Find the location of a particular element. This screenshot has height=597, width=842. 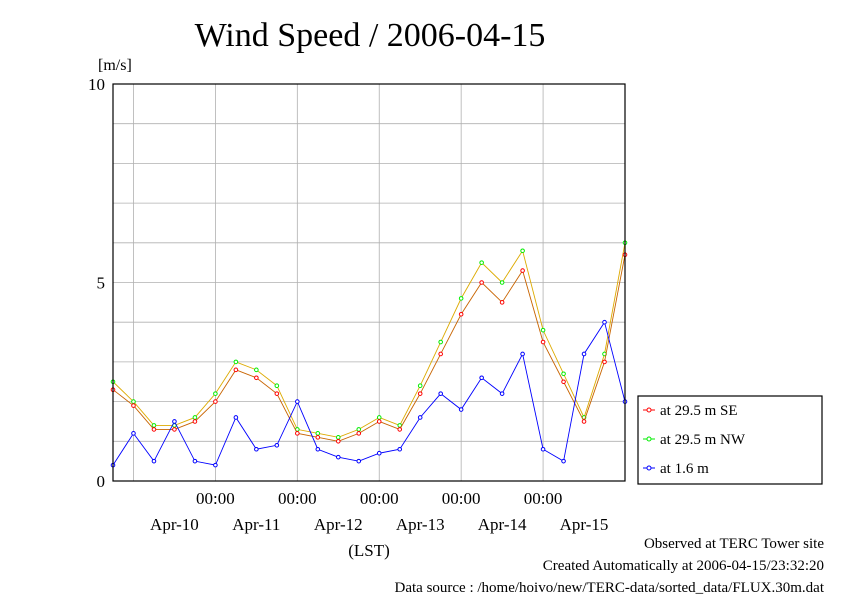

footer-observed: Observed at TERC Tower site is located at coordinates (733, 544).